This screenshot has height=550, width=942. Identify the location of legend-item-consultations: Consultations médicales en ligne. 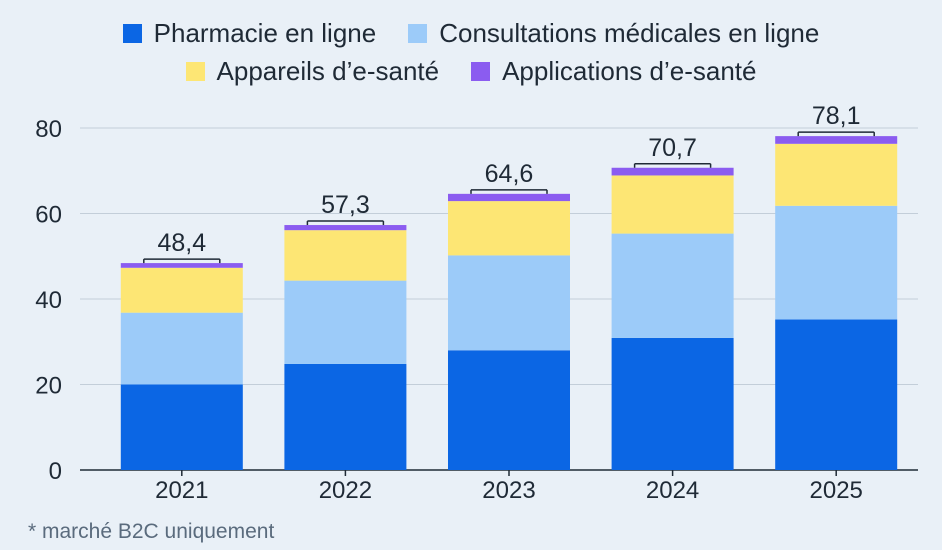
(613, 33).